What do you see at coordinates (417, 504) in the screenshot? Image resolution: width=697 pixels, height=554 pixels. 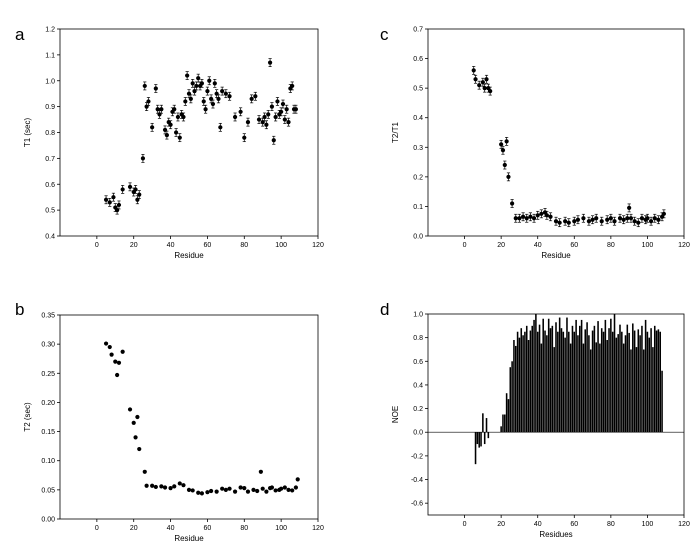 I see `y-tick-label: -0.6` at bounding box center [417, 504].